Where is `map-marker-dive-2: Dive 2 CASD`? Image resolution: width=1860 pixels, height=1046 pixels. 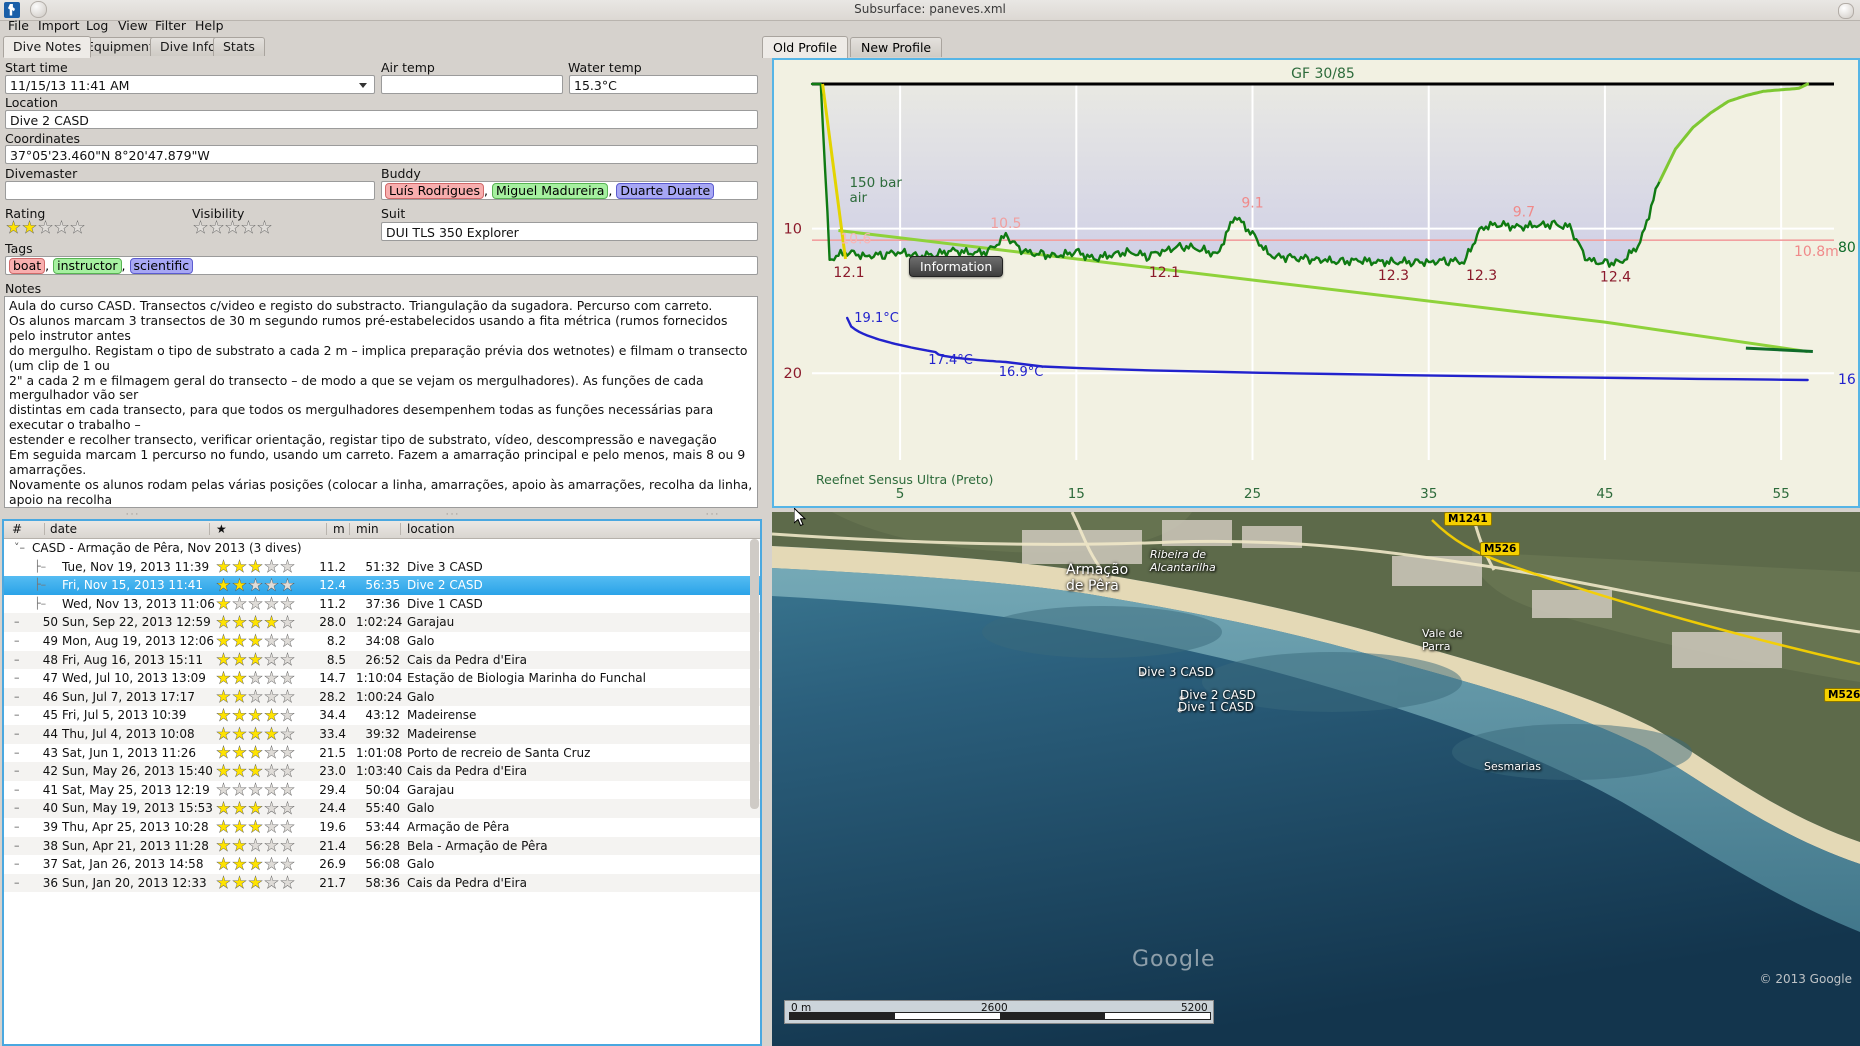 map-marker-dive-2: Dive 2 CASD is located at coordinates (1218, 695).